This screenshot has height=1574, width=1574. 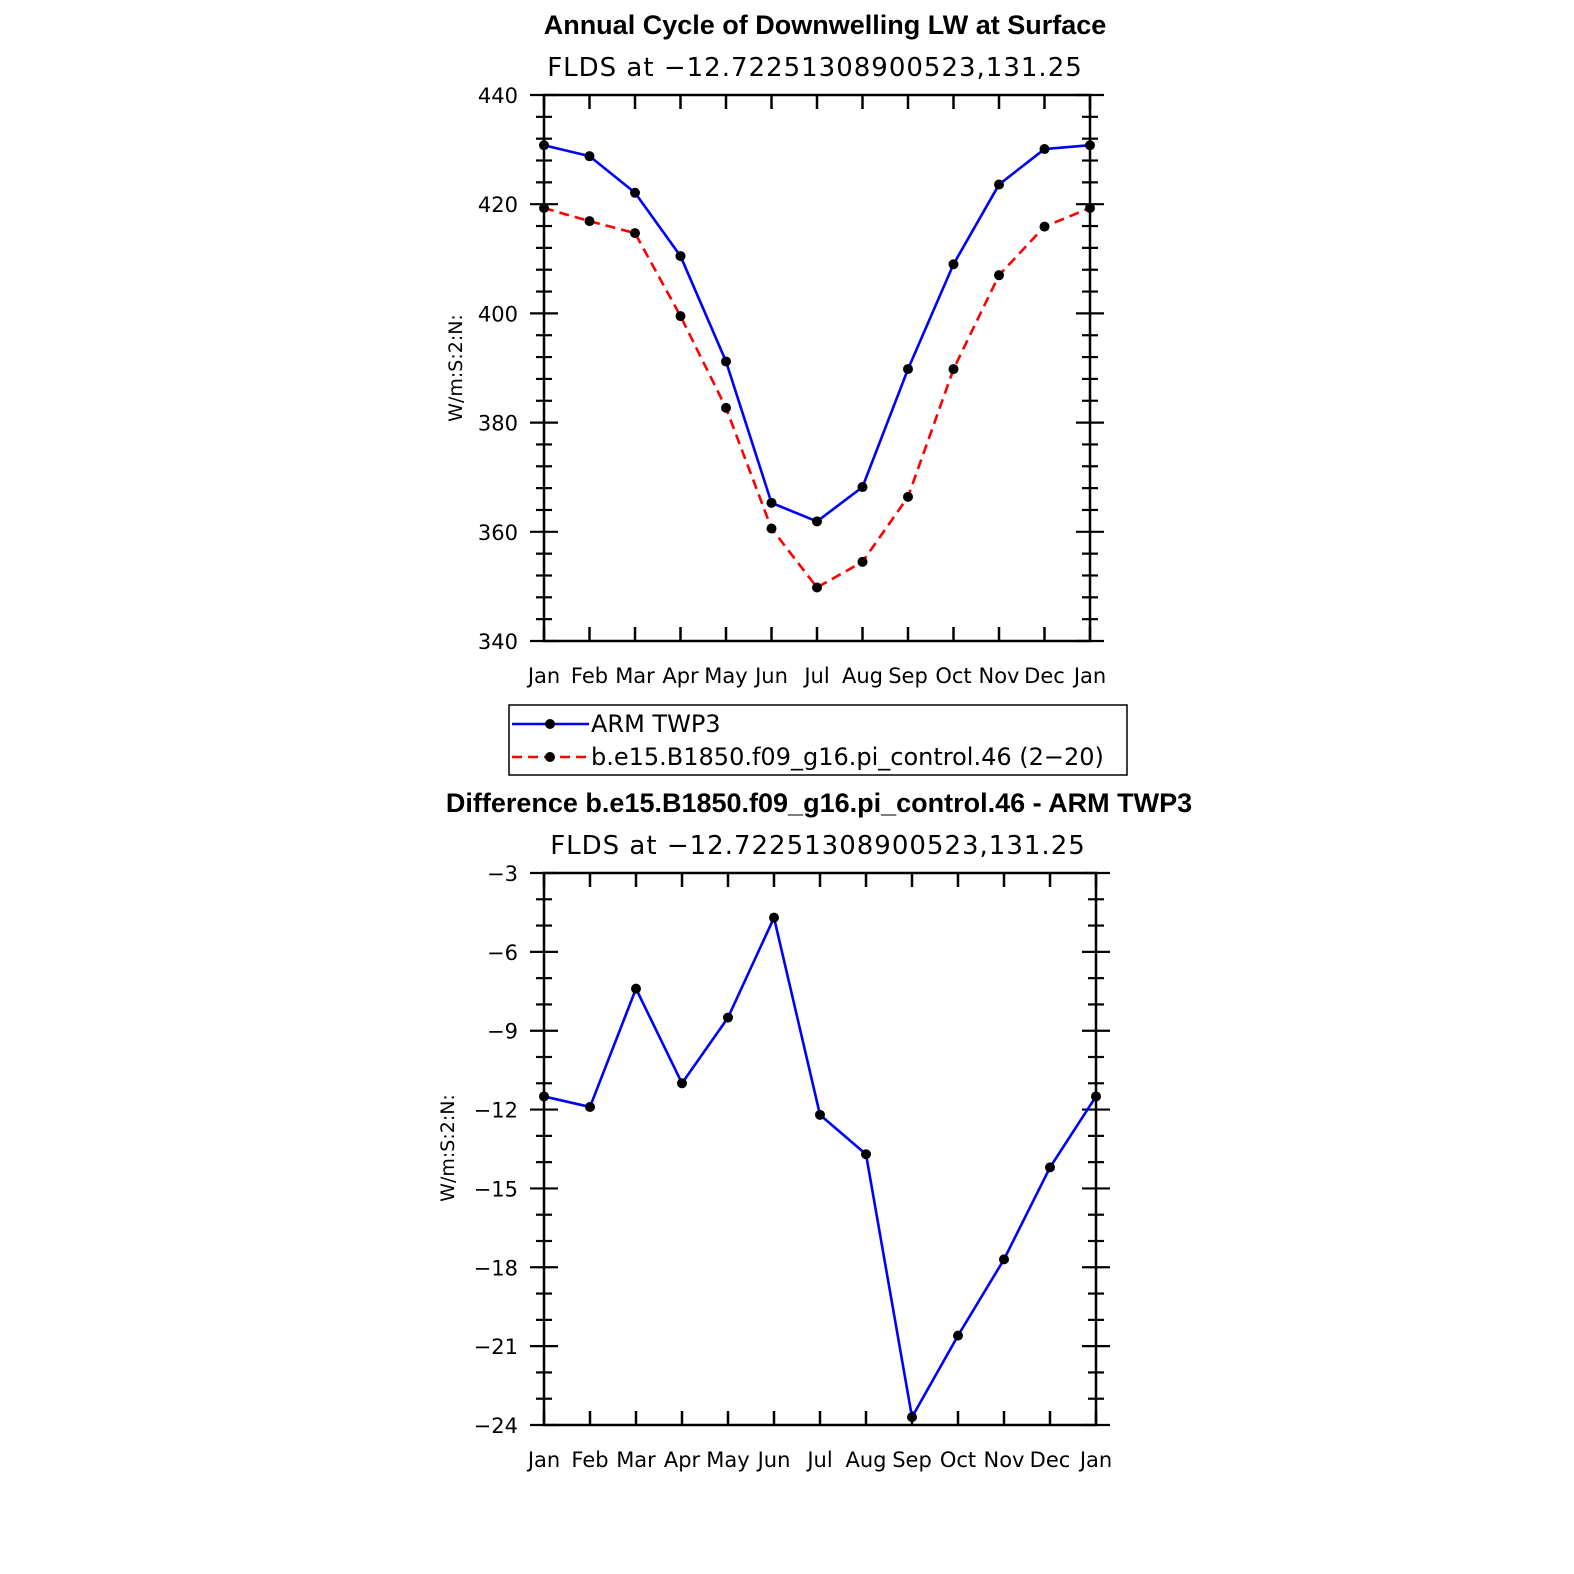 I want to click on x-tick-label: Nov, so click(x=1004, y=1460).